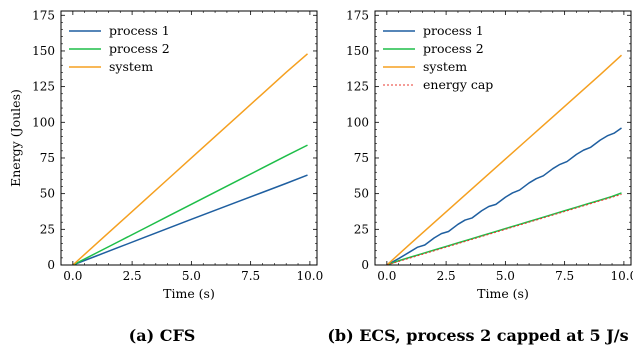 The image size is (633, 349). I want to click on legend-label: energy cap, so click(458, 84).